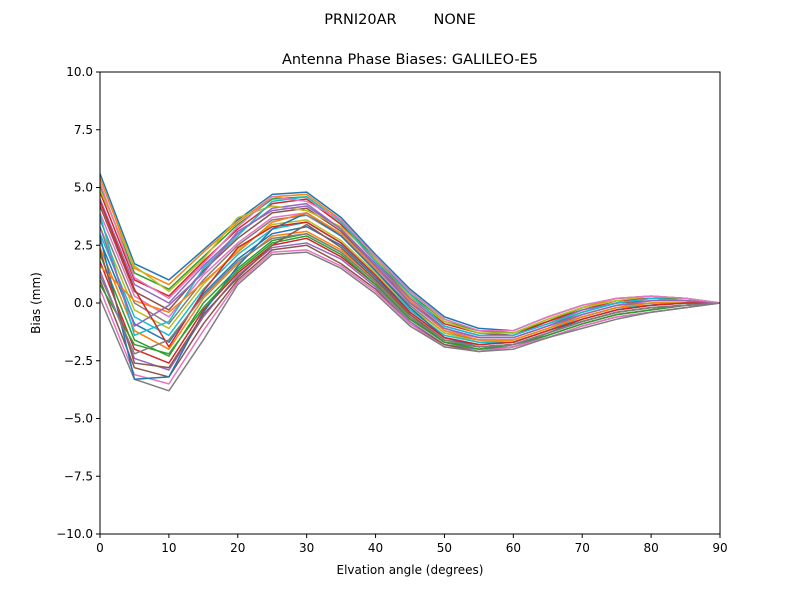  I want to click on x-tick-label: 70, so click(582, 548).